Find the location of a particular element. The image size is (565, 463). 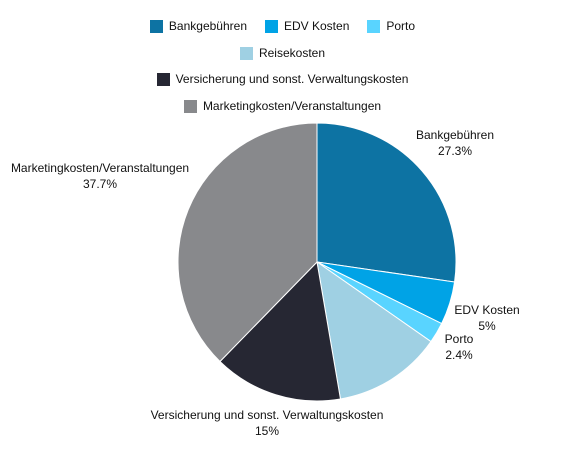

slice-label-value: 15% is located at coordinates (267, 431).